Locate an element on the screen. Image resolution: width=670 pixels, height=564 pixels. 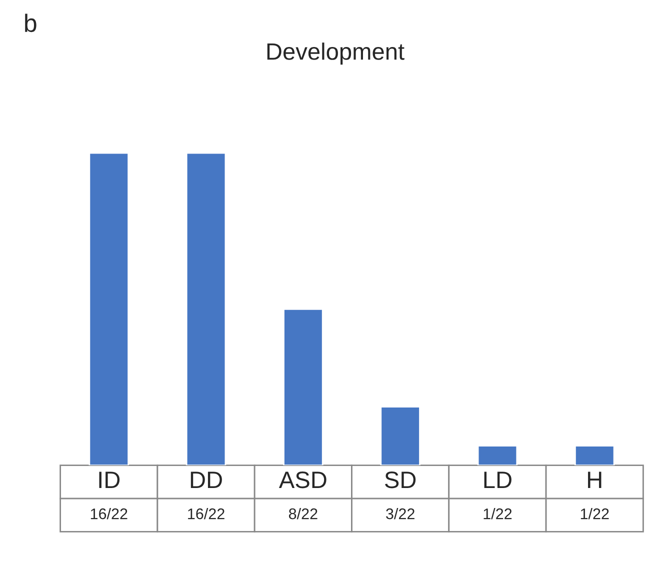
data-label: 3/22 is located at coordinates (400, 514).